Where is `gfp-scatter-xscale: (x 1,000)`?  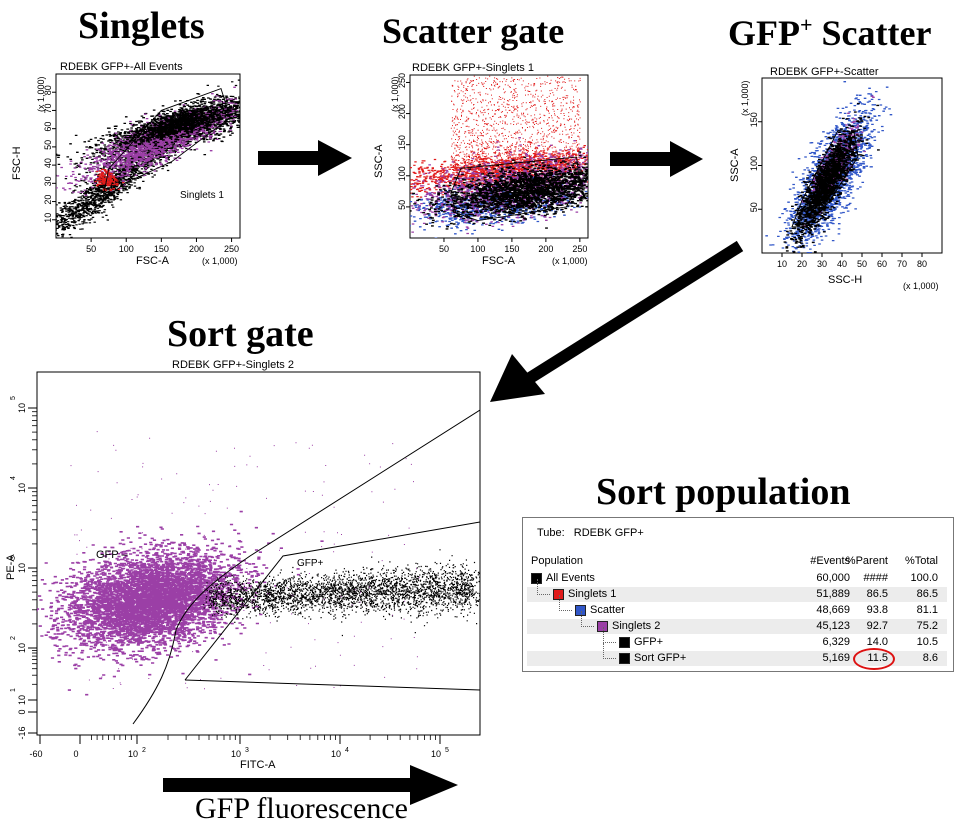 gfp-scatter-xscale: (x 1,000) is located at coordinates (921, 286).